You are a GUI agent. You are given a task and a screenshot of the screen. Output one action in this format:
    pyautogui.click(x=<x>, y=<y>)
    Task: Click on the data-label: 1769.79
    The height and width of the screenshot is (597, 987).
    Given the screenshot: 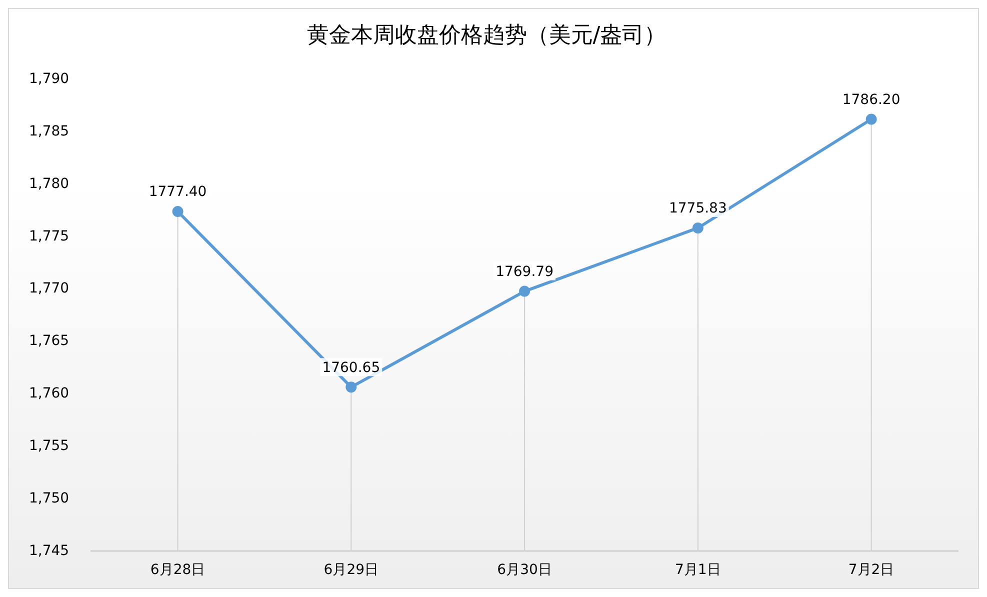 What is the action you would take?
    pyautogui.click(x=525, y=272)
    